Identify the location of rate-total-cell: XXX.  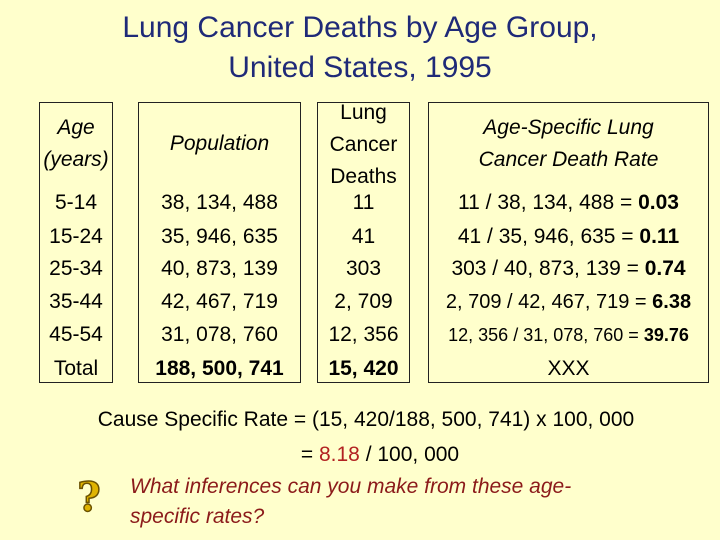
(568, 368).